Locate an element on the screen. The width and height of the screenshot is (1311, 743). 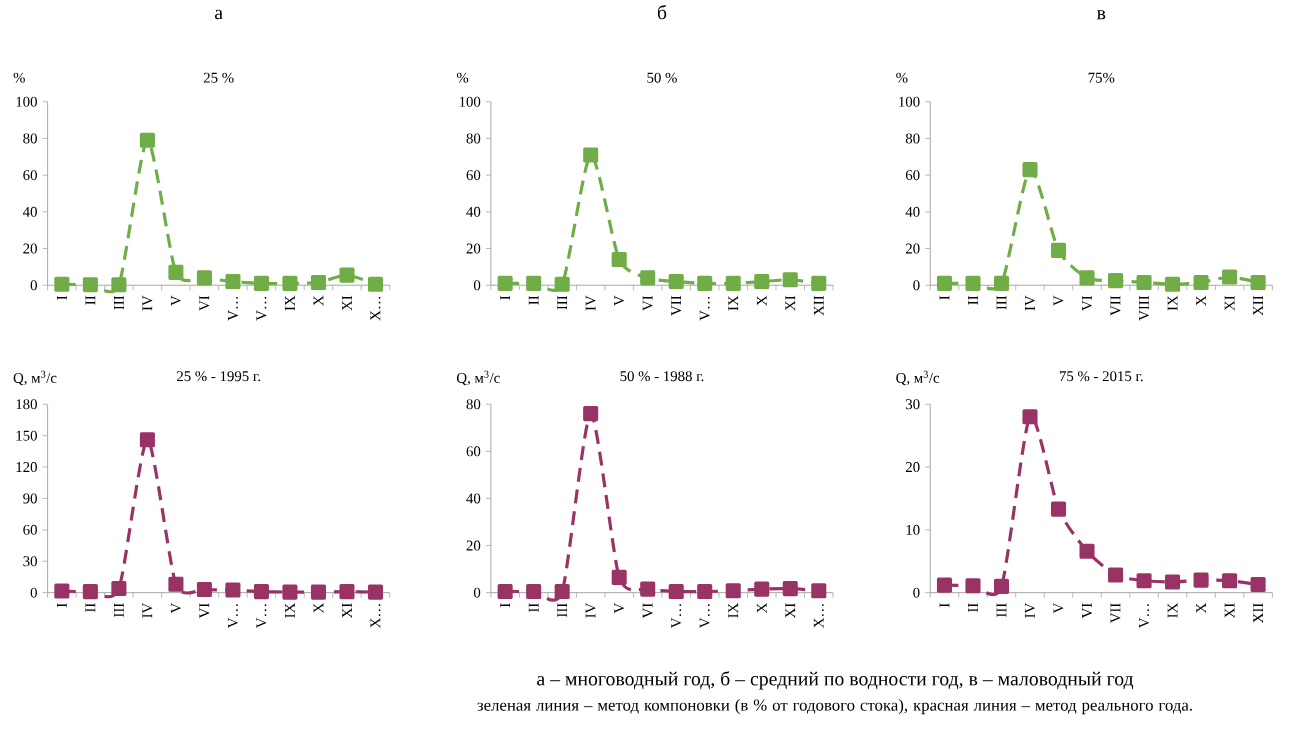
y-tick-label: 60 is located at coordinates (473, 174).